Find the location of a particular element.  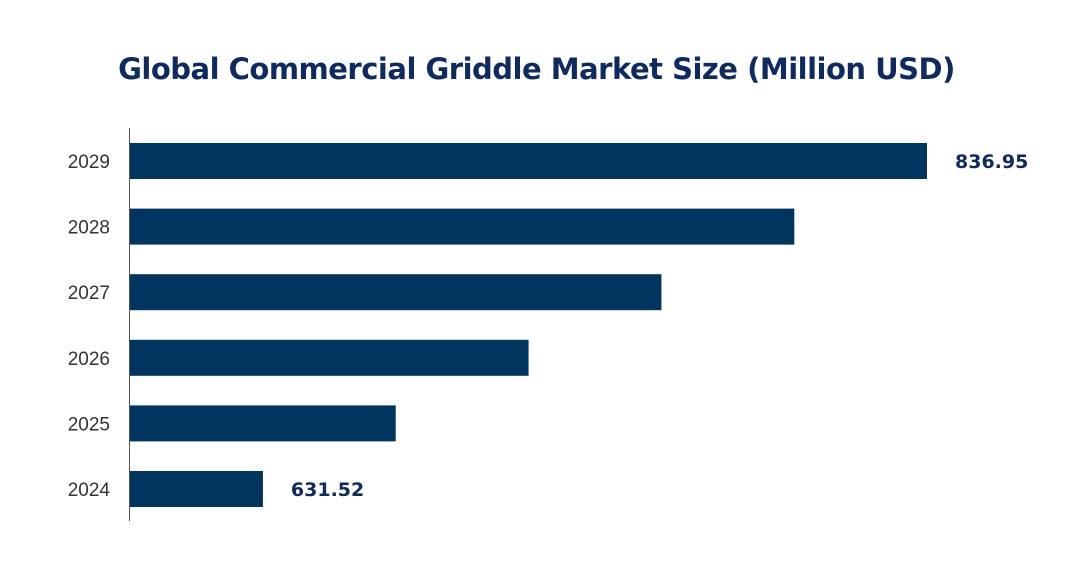

bar-2024 is located at coordinates (196, 489).